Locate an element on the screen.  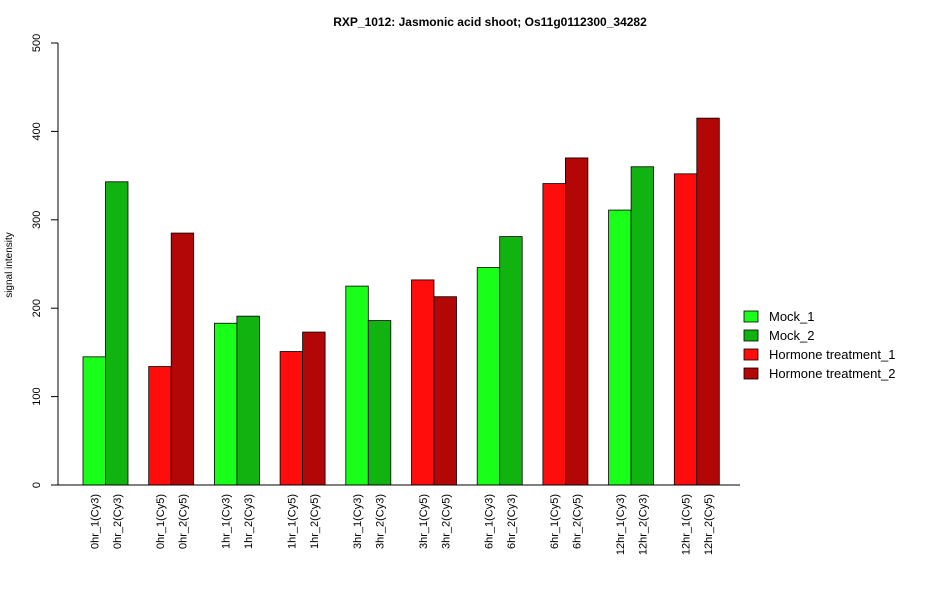
y-axis-label: signal intensity is located at coordinates (9, 265).